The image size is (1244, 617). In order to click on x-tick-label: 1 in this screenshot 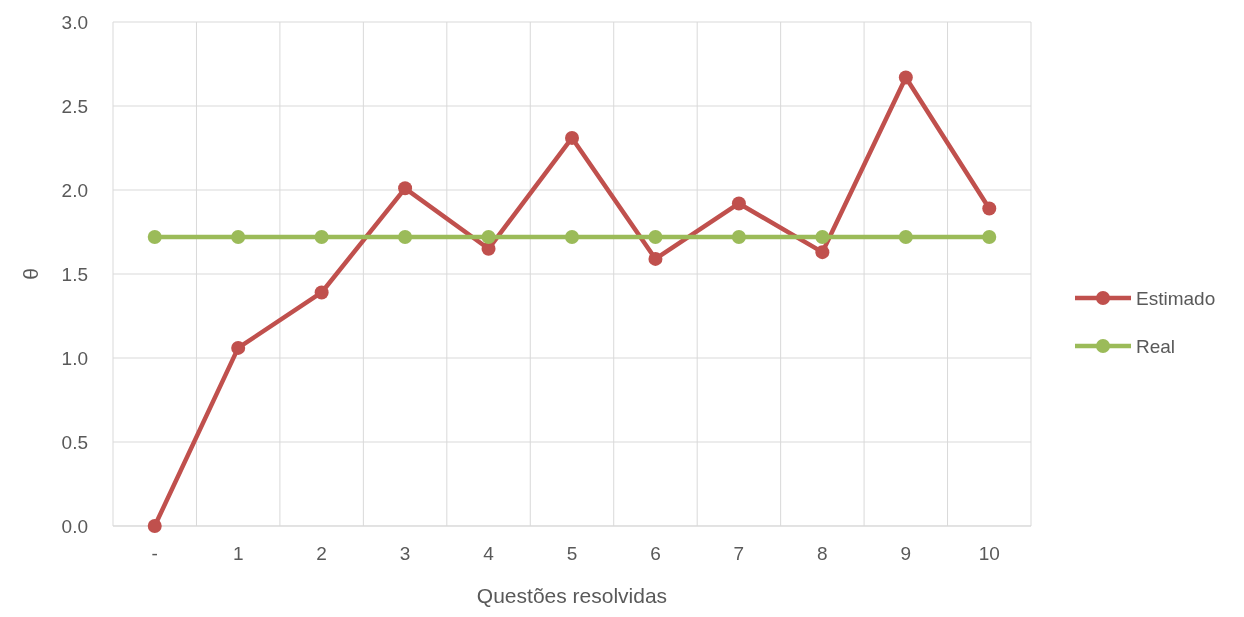, I will do `click(238, 553)`.